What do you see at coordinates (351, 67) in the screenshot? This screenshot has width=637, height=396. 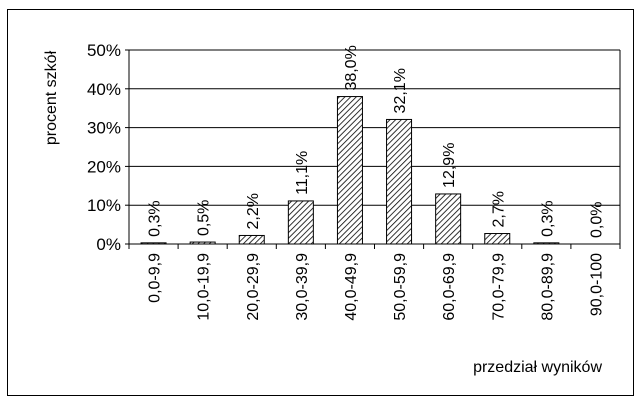 I see `data-label: 38,0%` at bounding box center [351, 67].